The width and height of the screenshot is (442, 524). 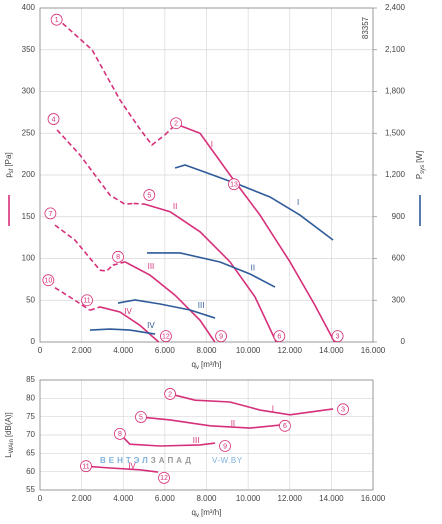 I want to click on x-tick-label: 6.000, so click(x=165, y=350).